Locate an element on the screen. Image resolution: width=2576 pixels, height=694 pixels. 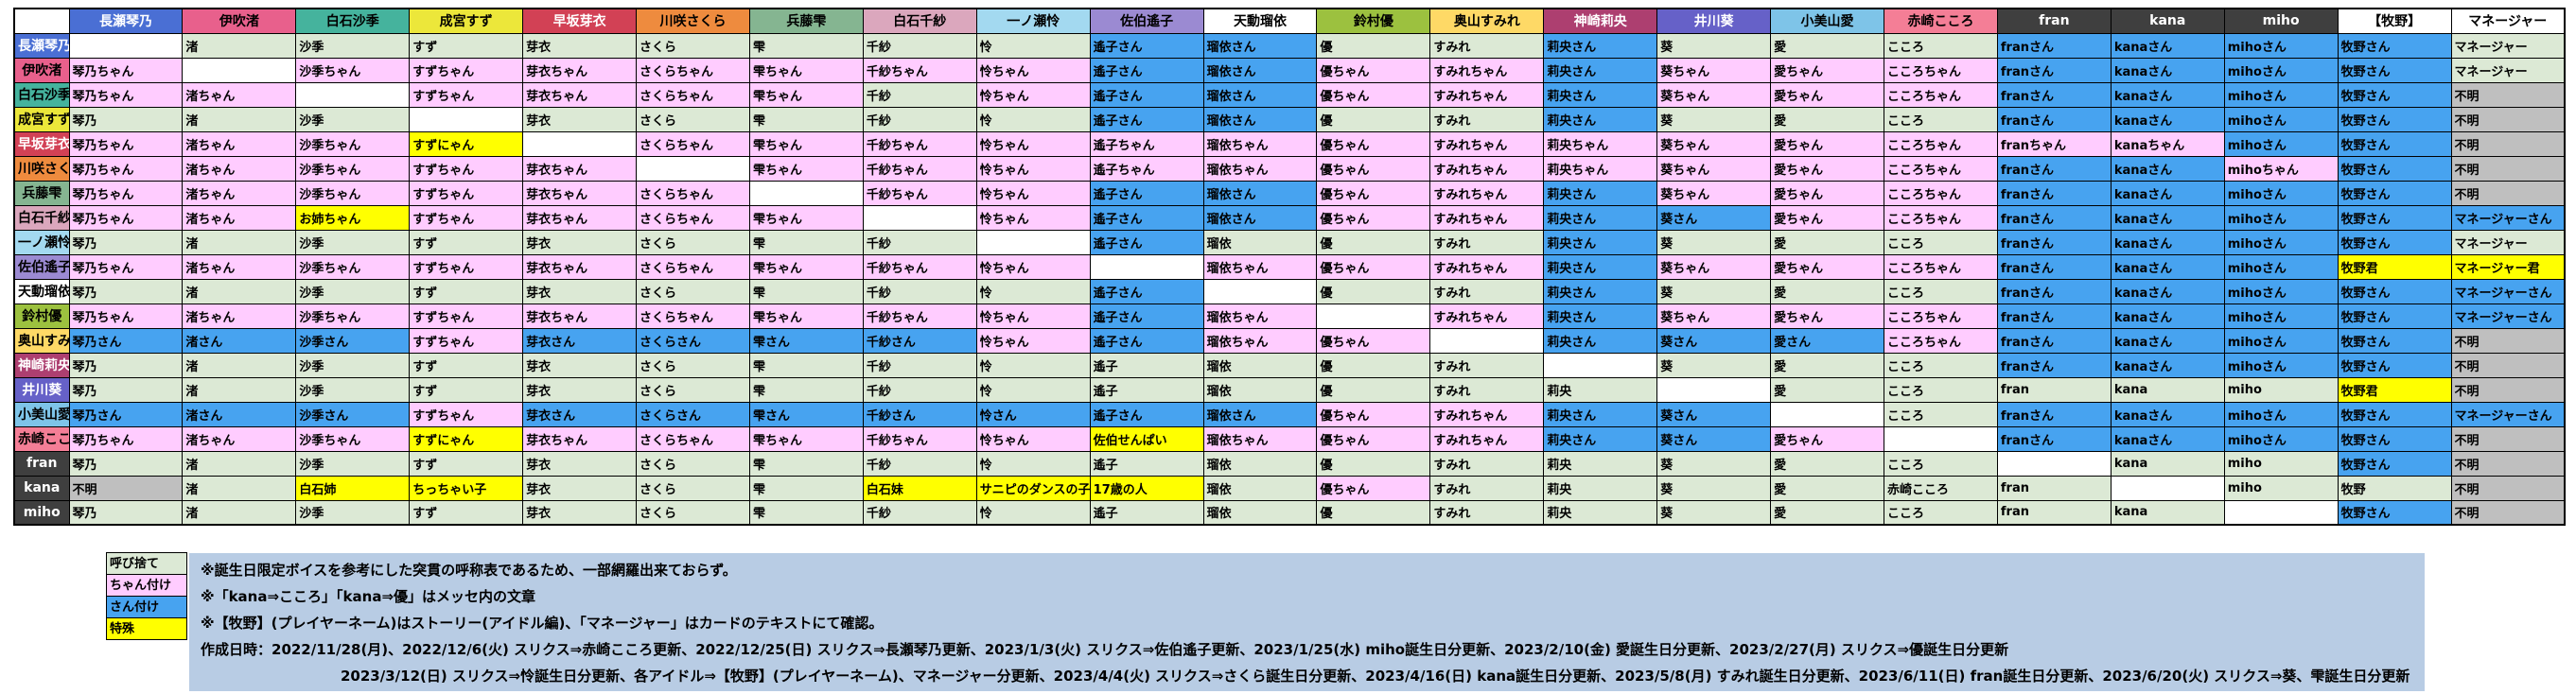
call-cell: kanaちゃん is located at coordinates (2168, 143).